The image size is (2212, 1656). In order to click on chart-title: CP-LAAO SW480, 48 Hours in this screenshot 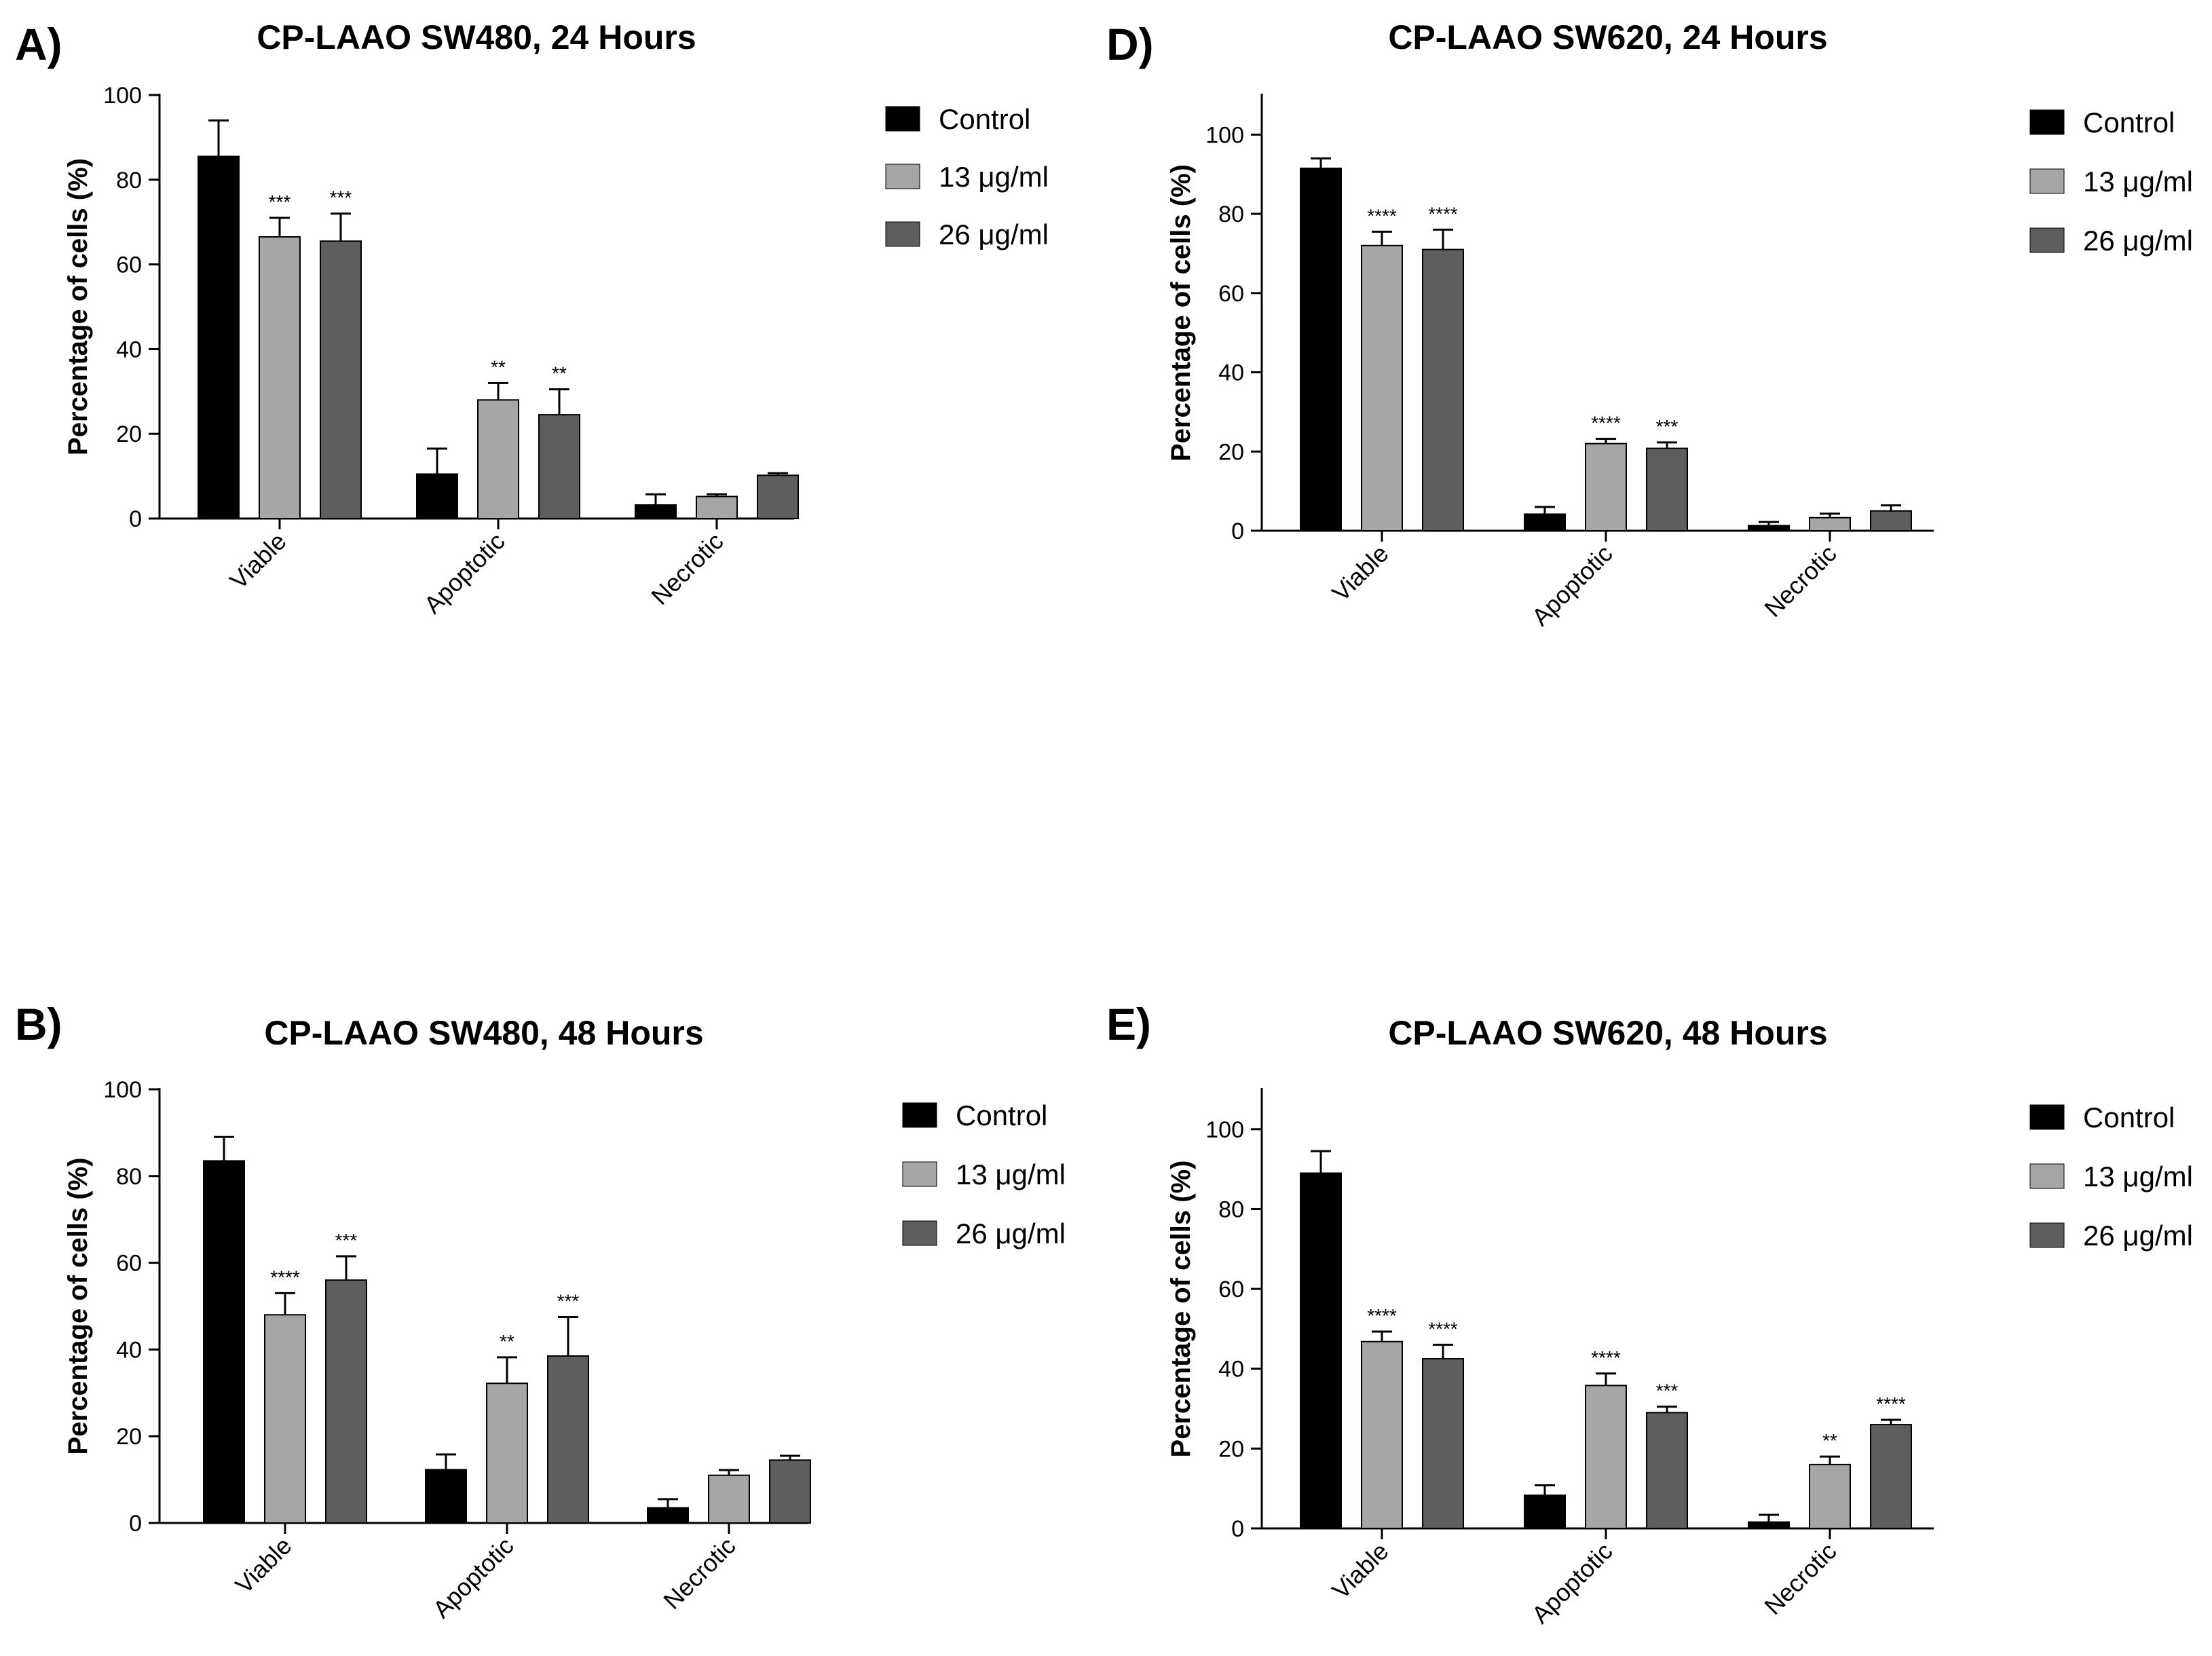, I will do `click(483, 1033)`.